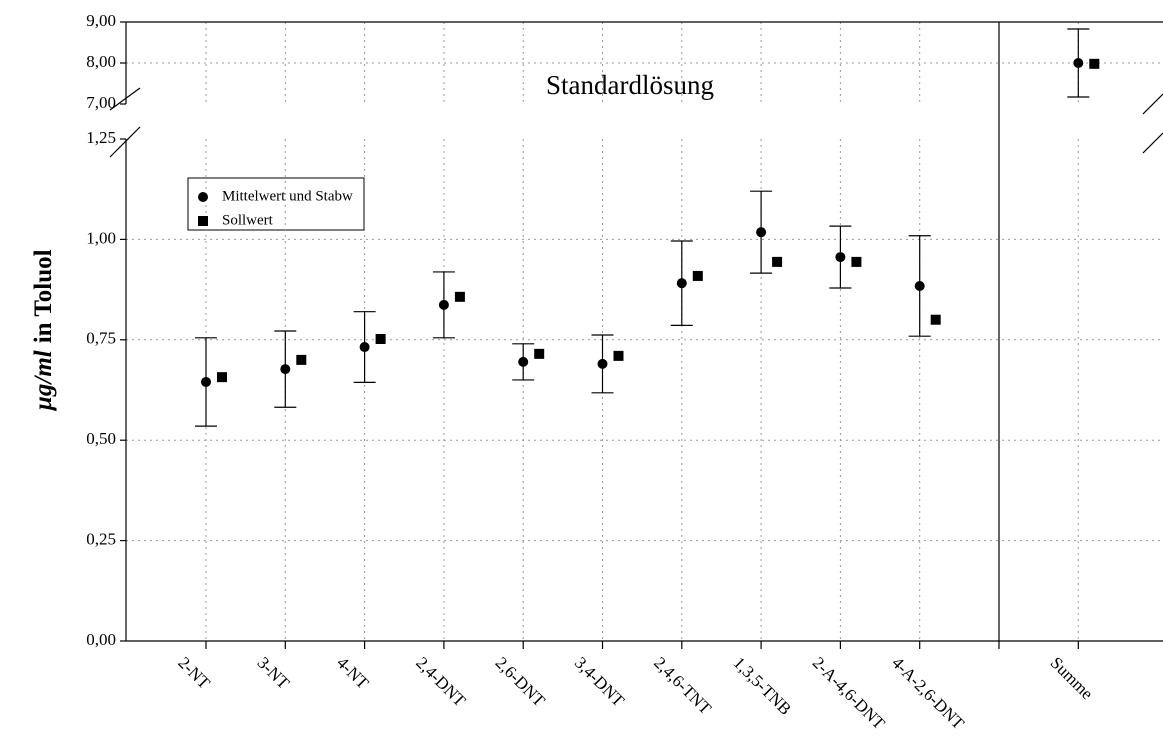 Image resolution: width=1163 pixels, height=752 pixels. I want to click on legend-box, so click(276, 204).